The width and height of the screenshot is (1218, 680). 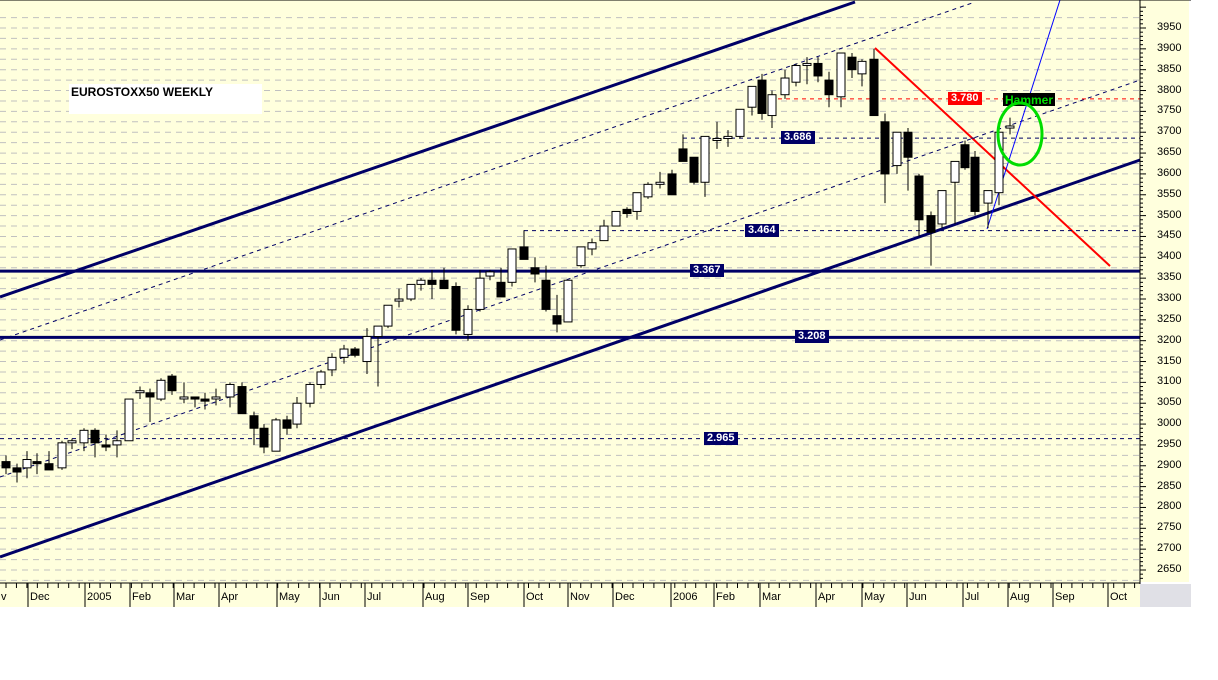 I want to click on x-tick-label: Dec, so click(x=40, y=597).